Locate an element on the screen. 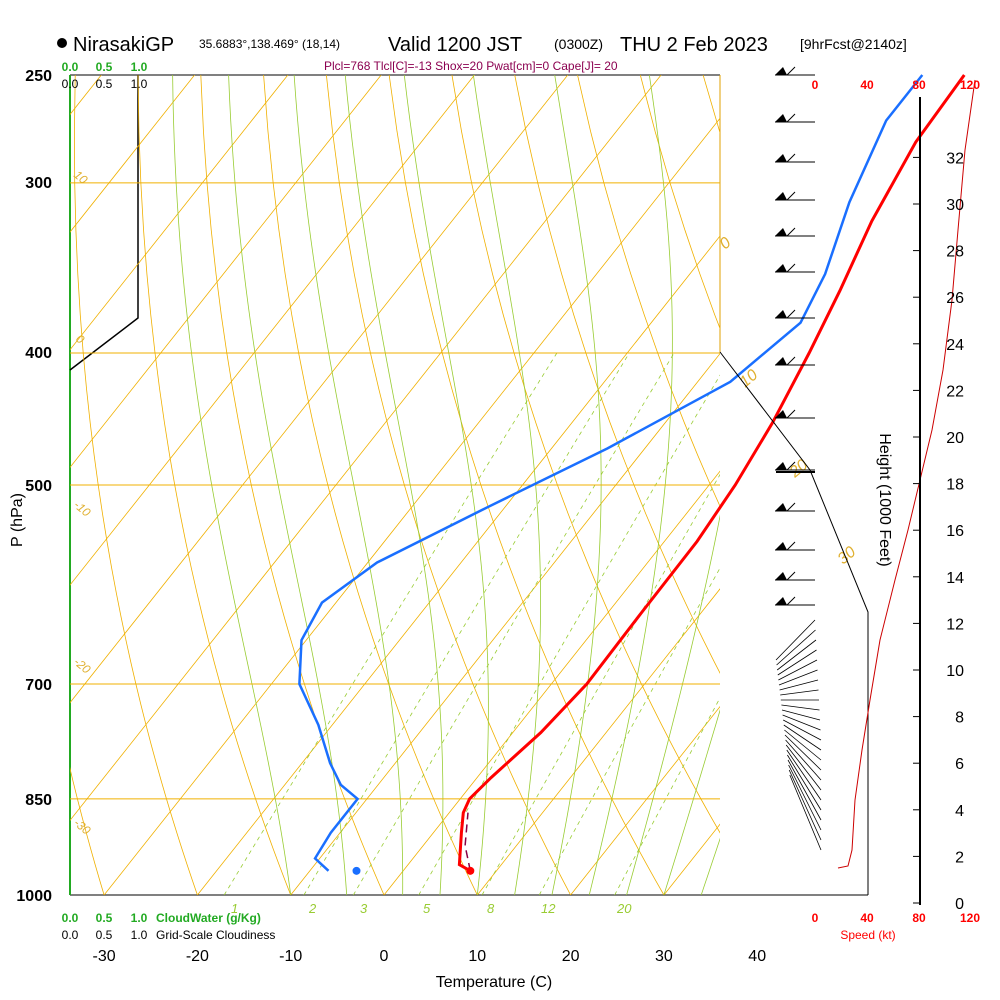  height-tick: 26 is located at coordinates (955, 298).